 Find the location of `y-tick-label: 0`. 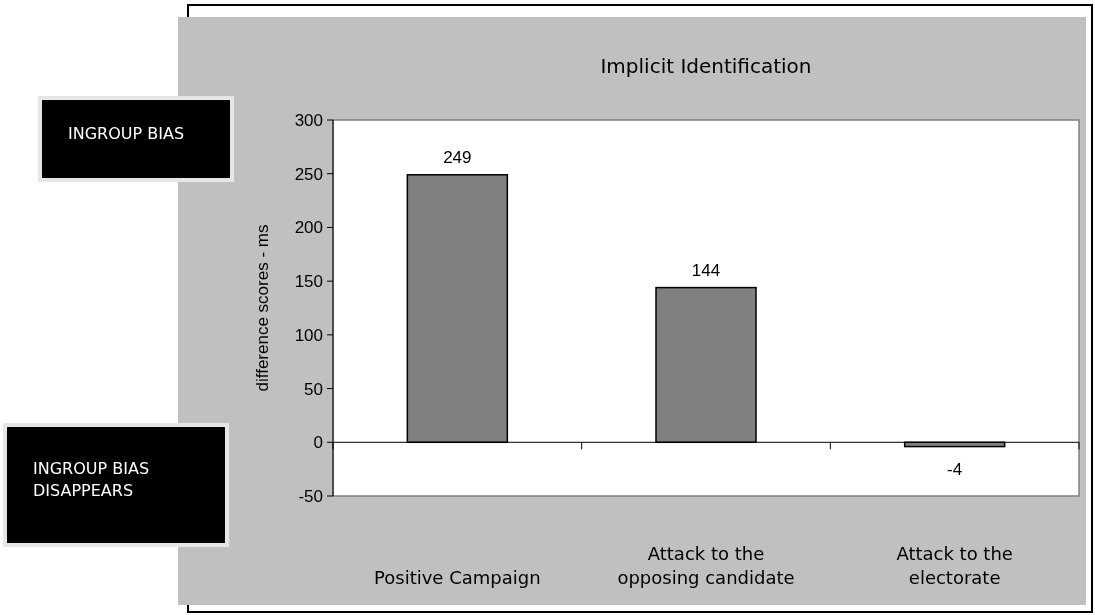

y-tick-label: 0 is located at coordinates (318, 443).